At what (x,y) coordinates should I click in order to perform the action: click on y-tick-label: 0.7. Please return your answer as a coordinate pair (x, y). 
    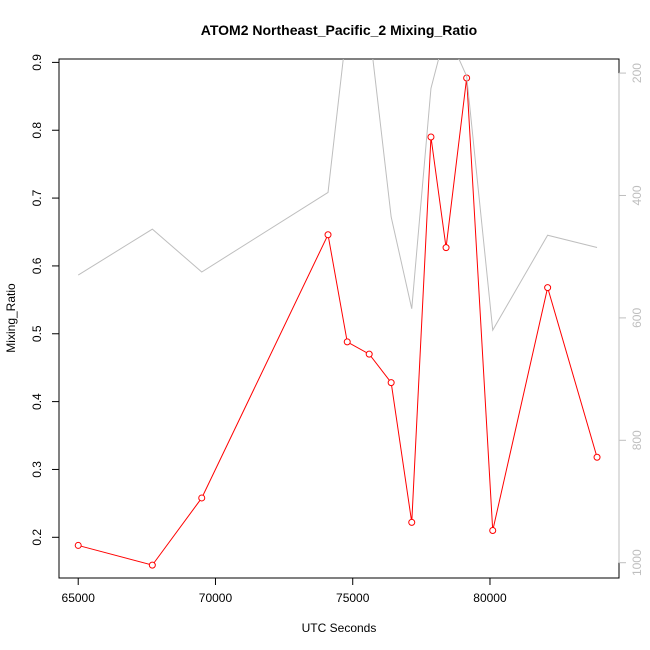
    Looking at the image, I should click on (37, 197).